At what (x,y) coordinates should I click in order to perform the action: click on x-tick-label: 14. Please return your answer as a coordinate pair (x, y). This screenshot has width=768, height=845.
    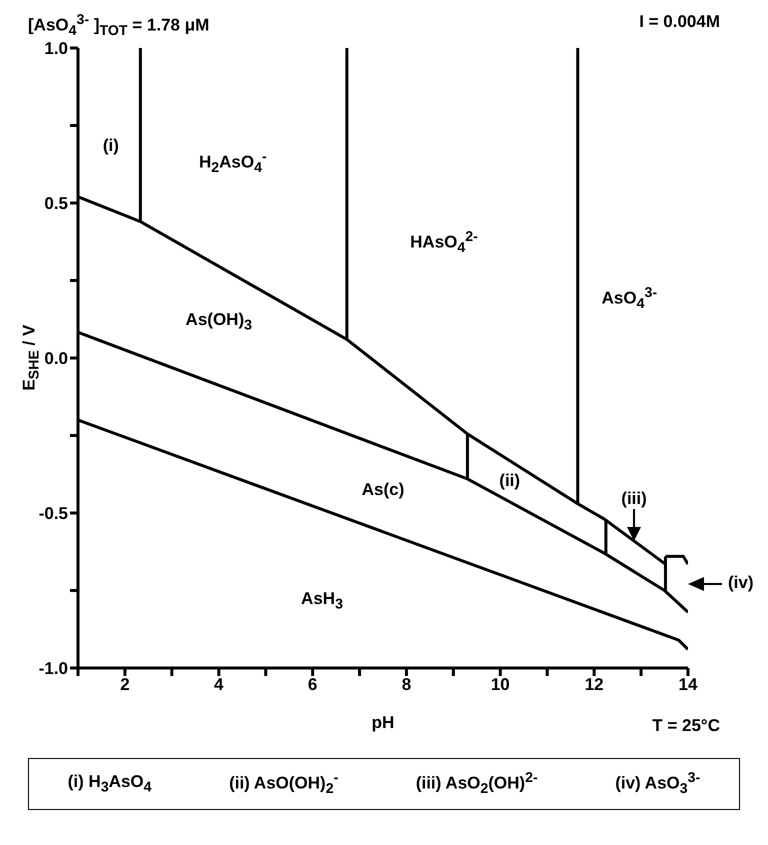
    Looking at the image, I should click on (688, 684).